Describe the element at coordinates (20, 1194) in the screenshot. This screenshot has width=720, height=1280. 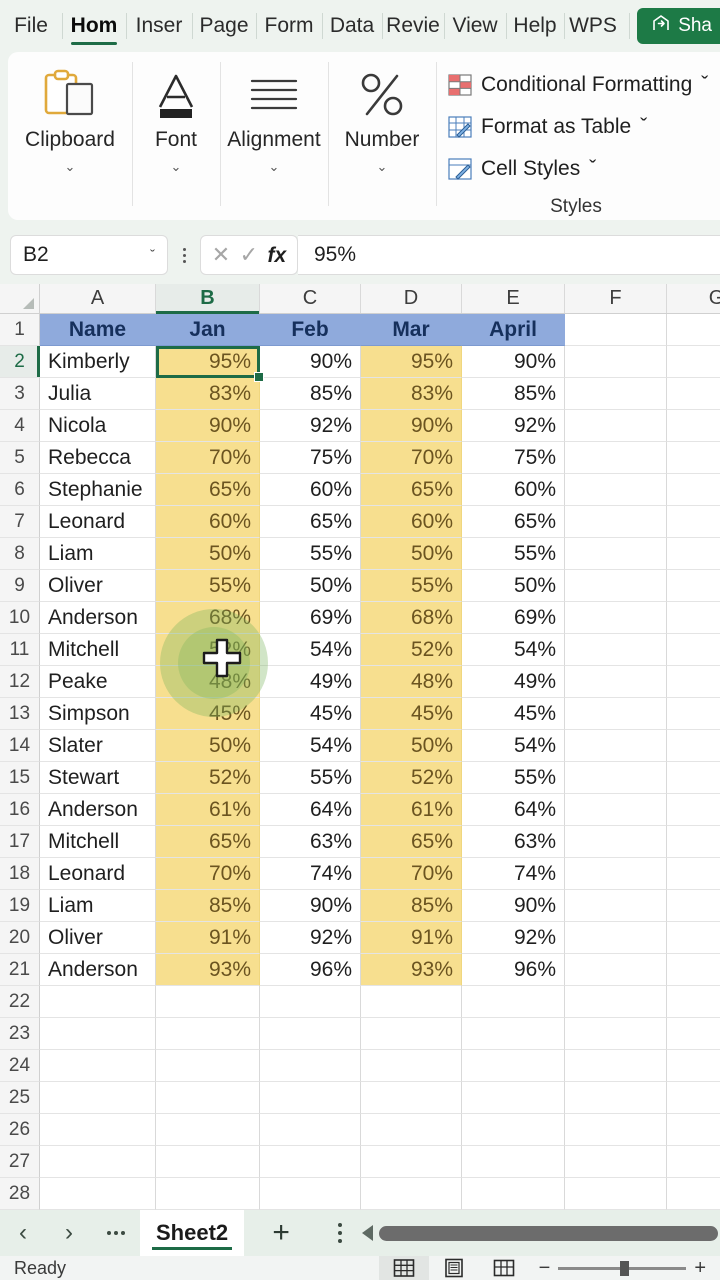
I see `row-header-28: 28` at that location.